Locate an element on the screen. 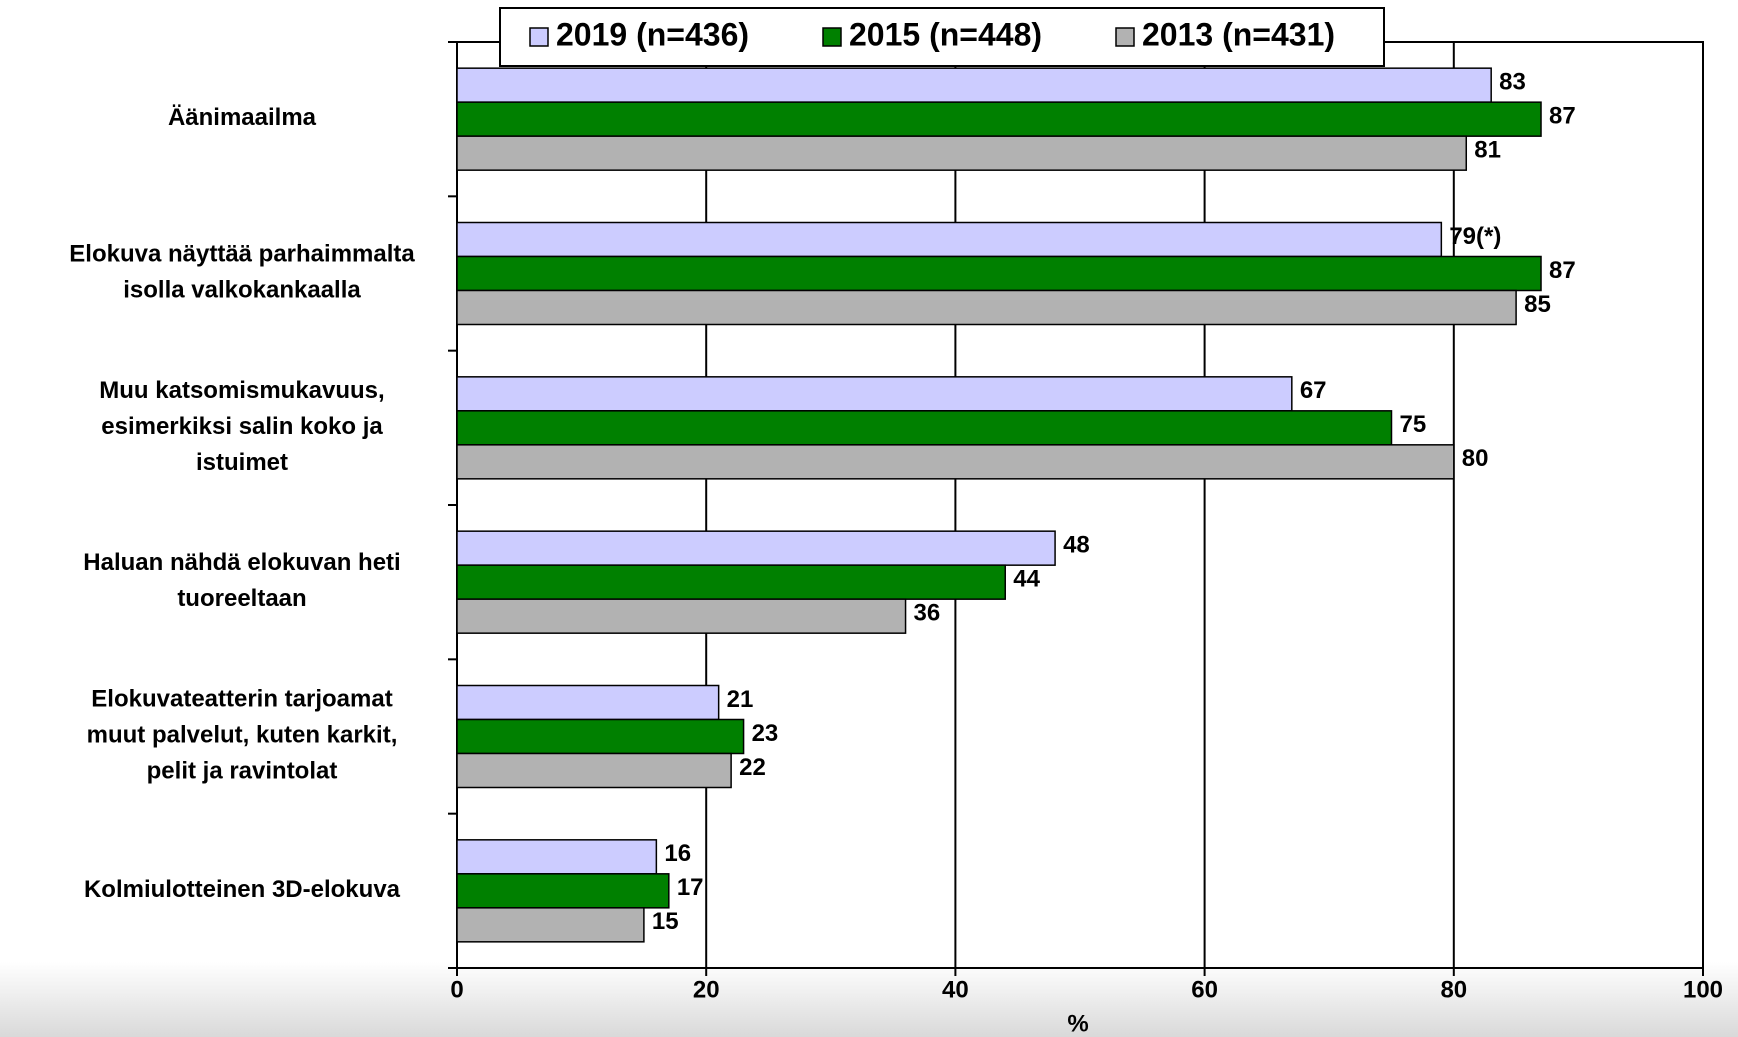 The width and height of the screenshot is (1738, 1037). x-tick-label: 20 is located at coordinates (706, 989).